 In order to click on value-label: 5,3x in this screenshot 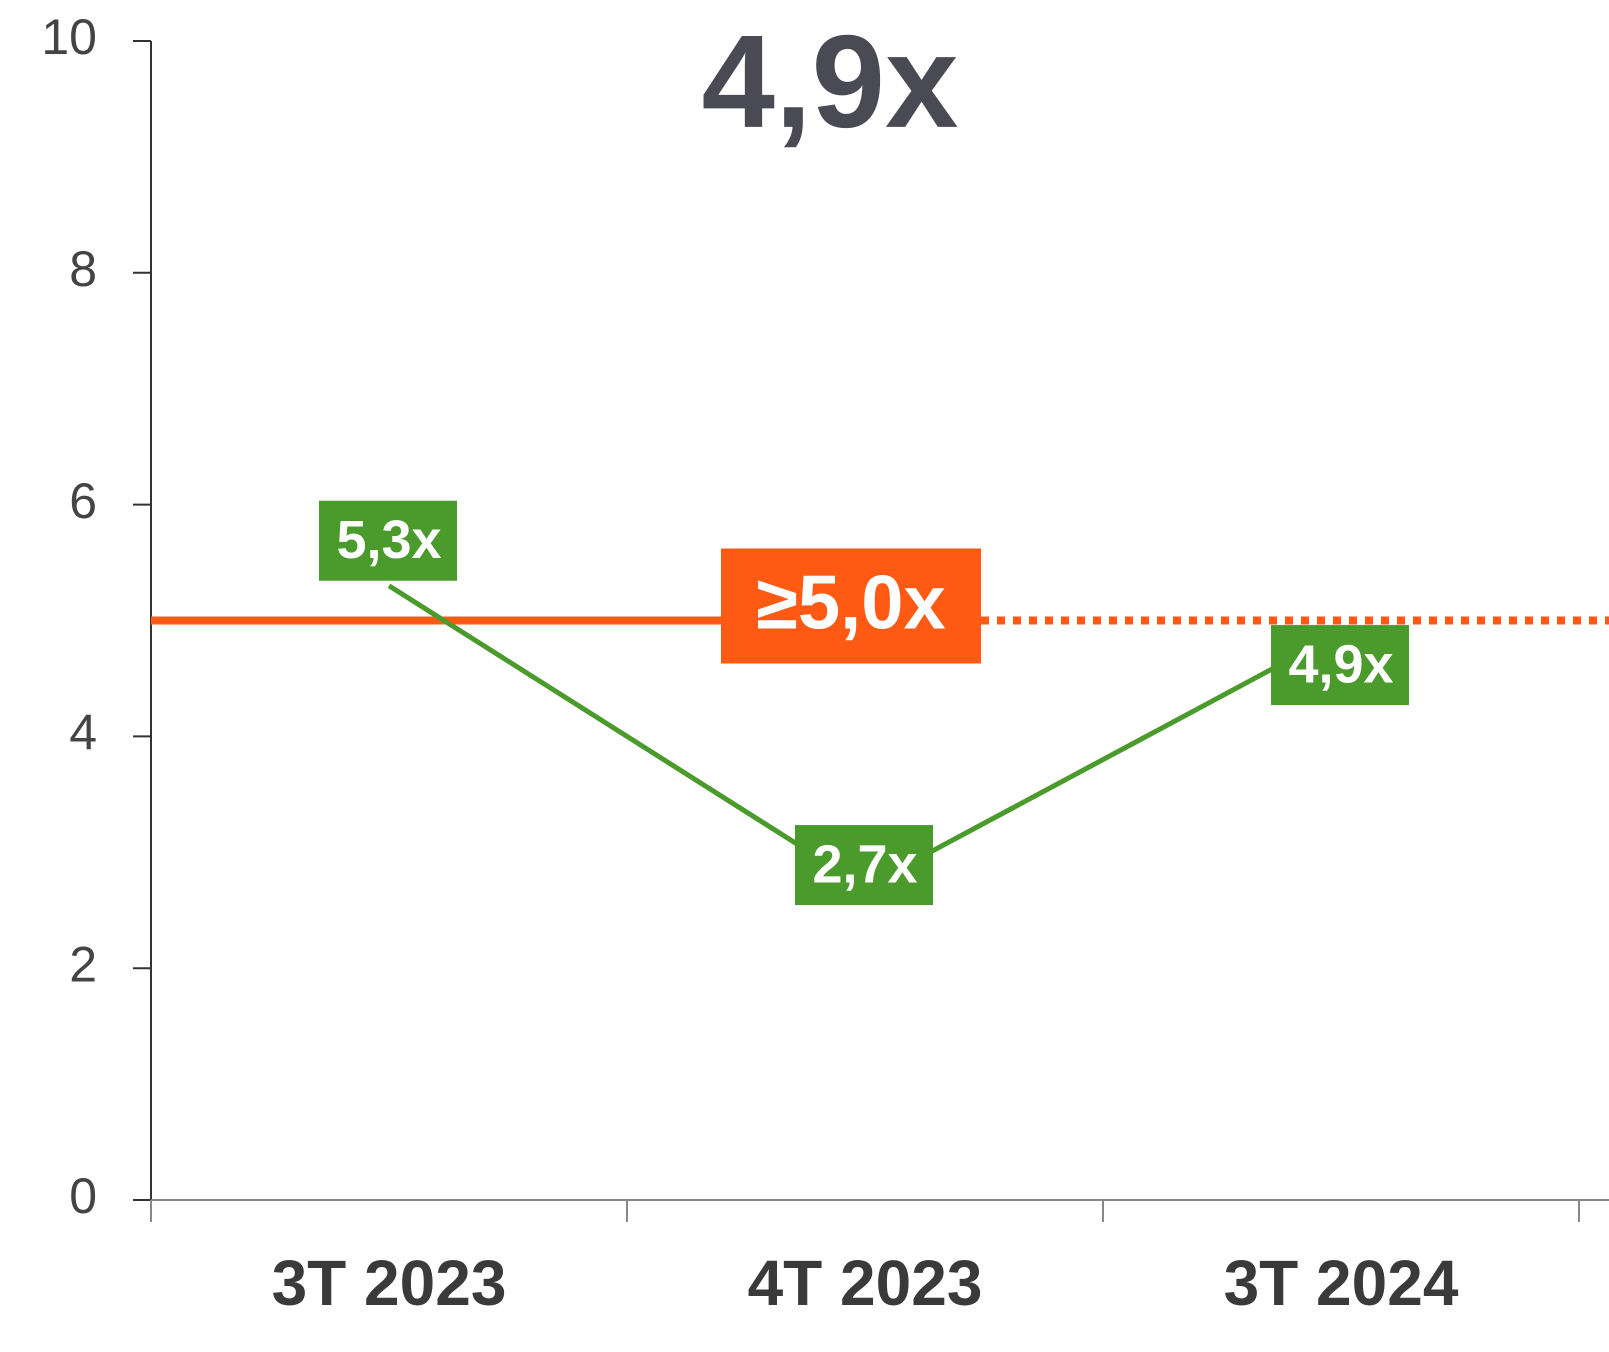, I will do `click(388, 540)`.